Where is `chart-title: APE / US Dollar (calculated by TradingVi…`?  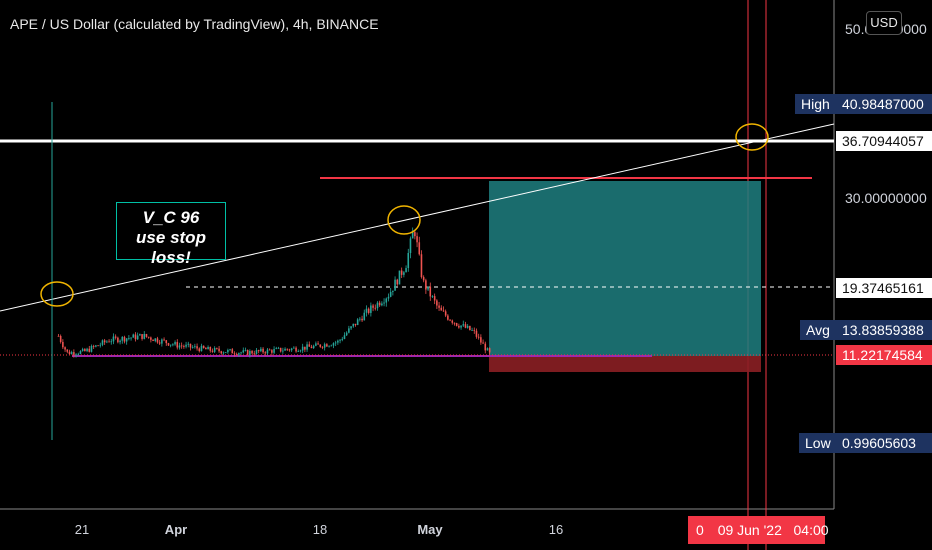 chart-title: APE / US Dollar (calculated by TradingVi… is located at coordinates (194, 24).